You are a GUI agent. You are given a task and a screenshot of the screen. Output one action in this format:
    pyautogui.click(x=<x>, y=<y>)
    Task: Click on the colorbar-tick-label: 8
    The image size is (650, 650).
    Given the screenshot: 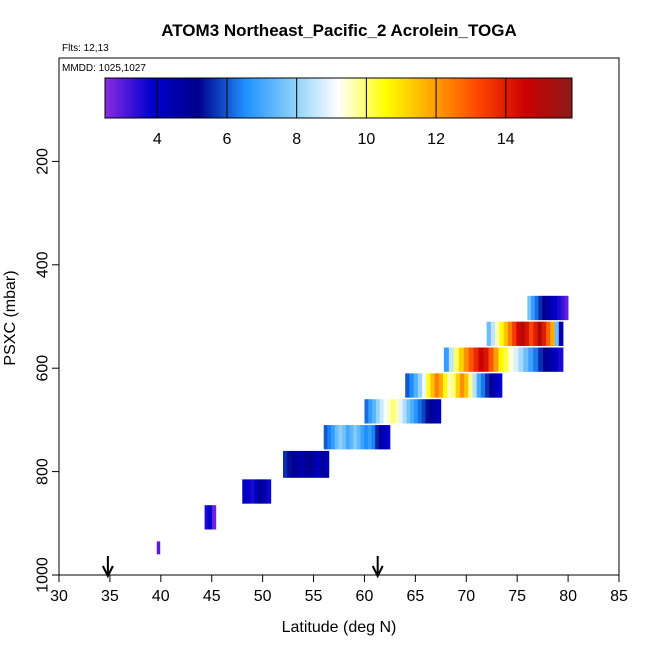 What is the action you would take?
    pyautogui.click(x=296, y=139)
    